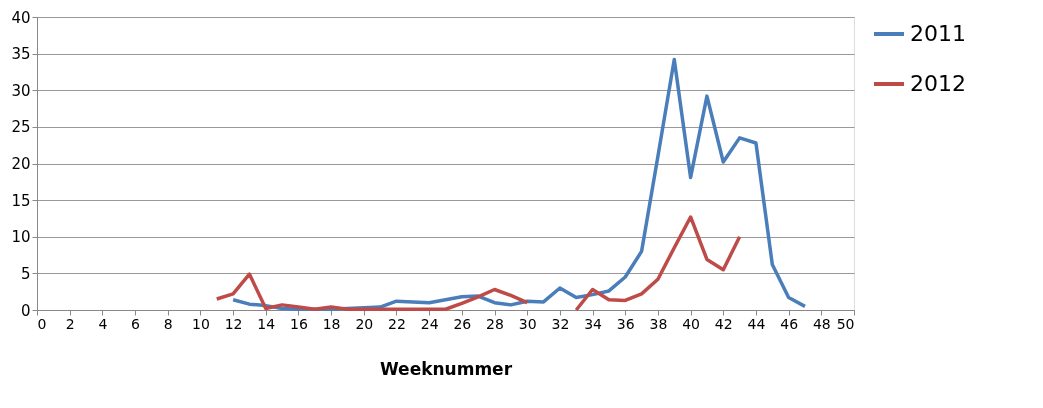 The image size is (1043, 408). Describe the element at coordinates (168, 323) in the screenshot. I see `x-tick-label: 8` at that location.